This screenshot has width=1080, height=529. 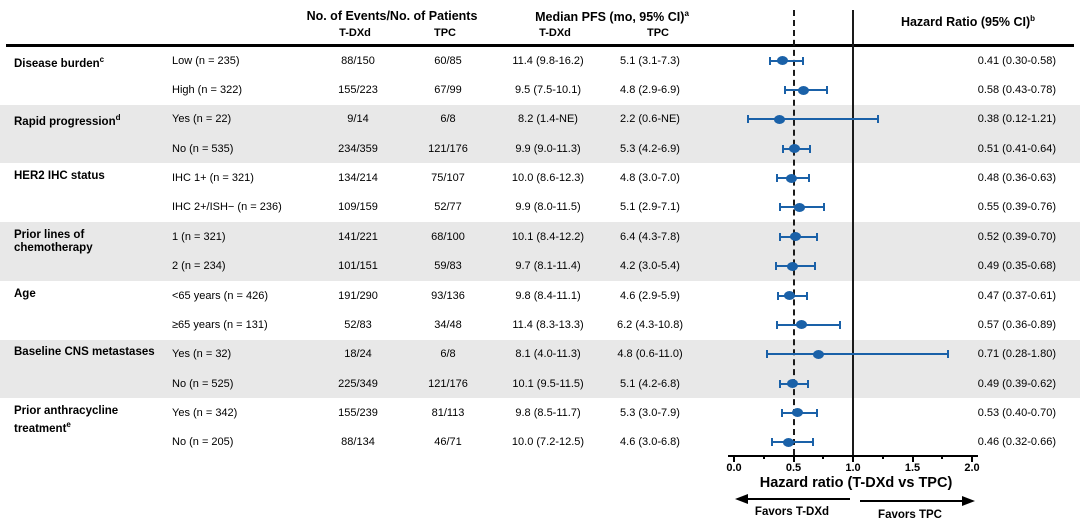 What do you see at coordinates (650, 442) in the screenshot?
I see `cell-median-pfs-tpc: 4.6 (3.0-6.8)` at bounding box center [650, 442].